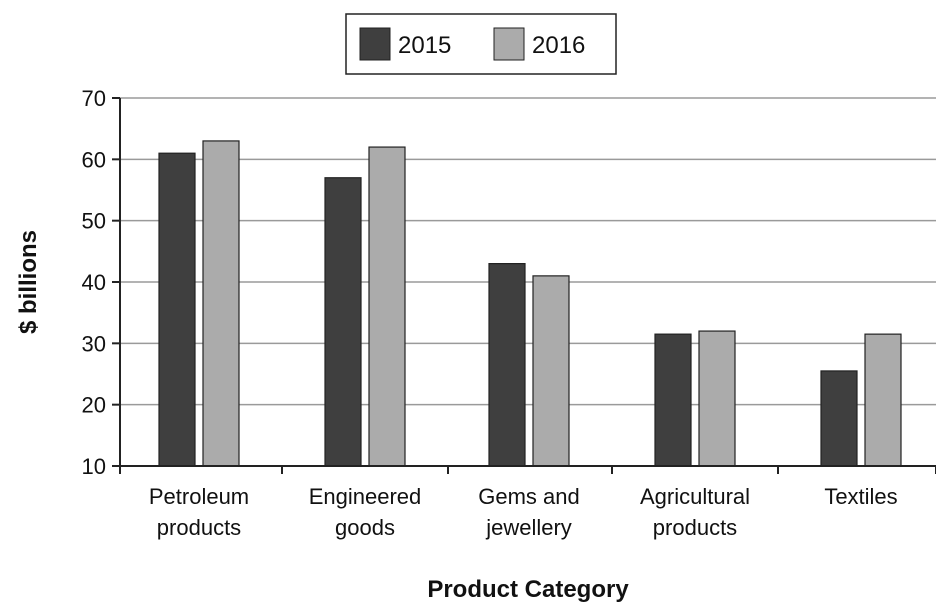  I want to click on legend-label-2016: 2016, so click(558, 45).